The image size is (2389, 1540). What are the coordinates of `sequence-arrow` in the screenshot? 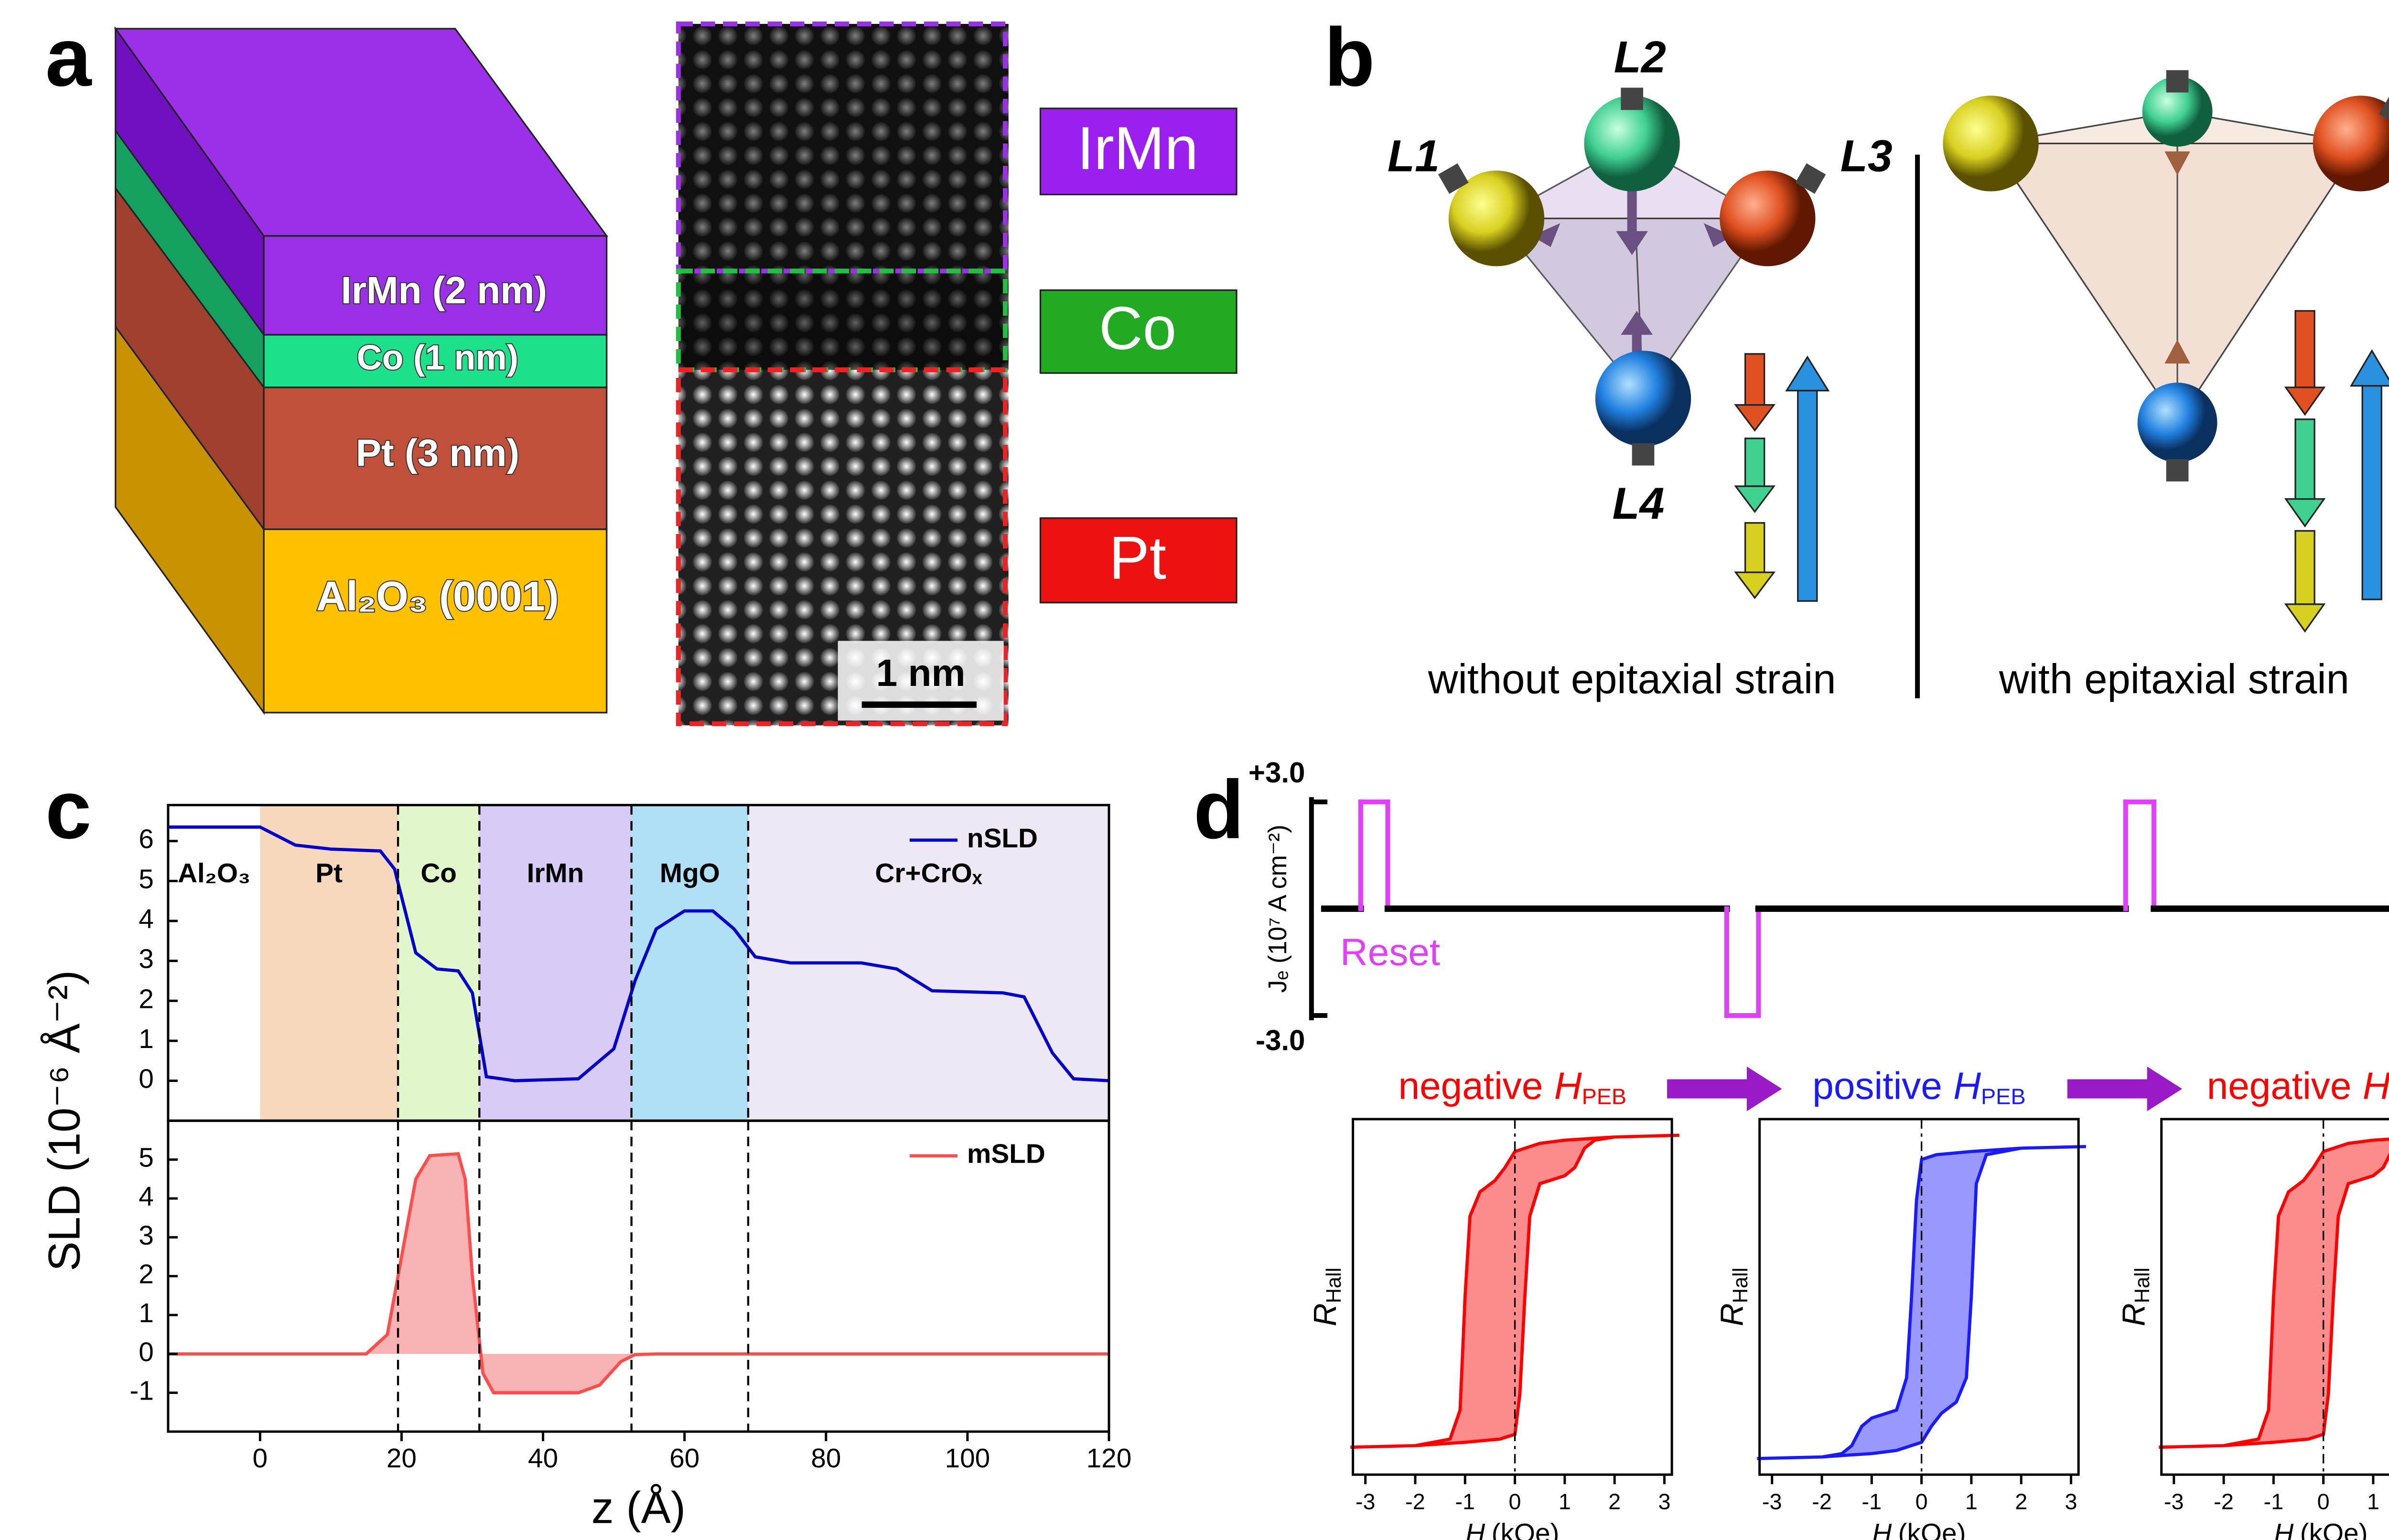 It's located at (1925, 1089).